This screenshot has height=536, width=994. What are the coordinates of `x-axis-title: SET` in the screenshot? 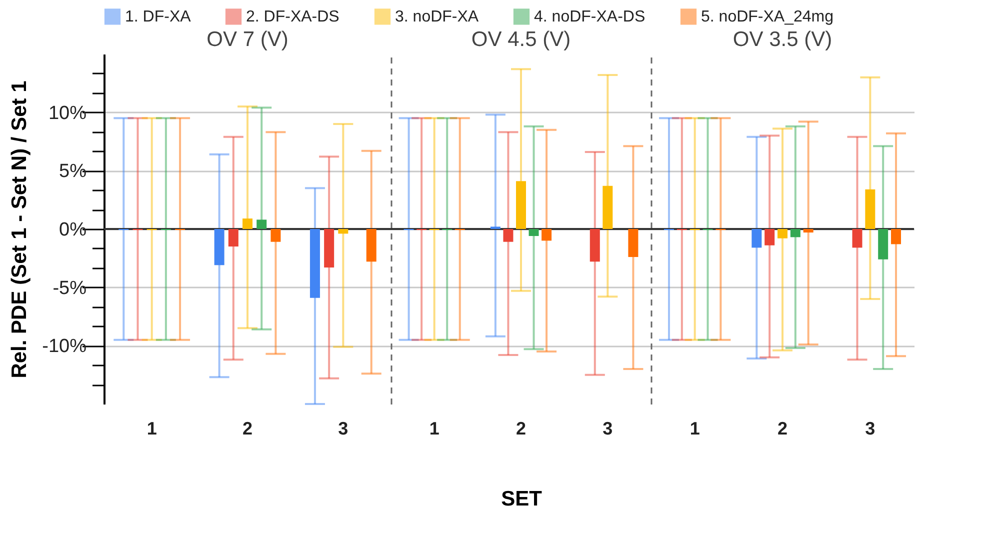 It's located at (521, 499).